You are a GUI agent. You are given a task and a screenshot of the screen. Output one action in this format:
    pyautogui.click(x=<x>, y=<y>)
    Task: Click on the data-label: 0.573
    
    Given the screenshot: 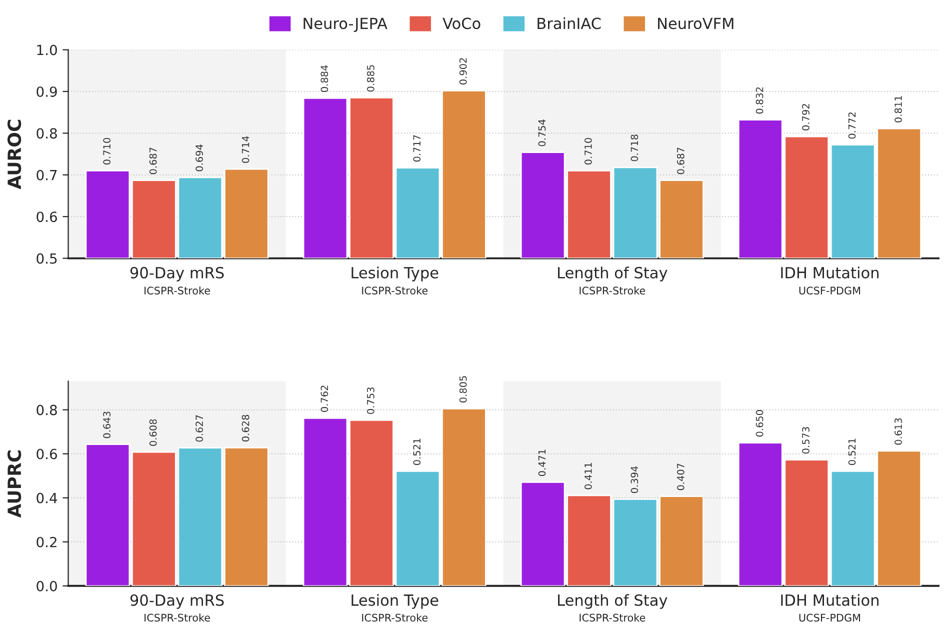 What is the action you would take?
    pyautogui.click(x=806, y=440)
    